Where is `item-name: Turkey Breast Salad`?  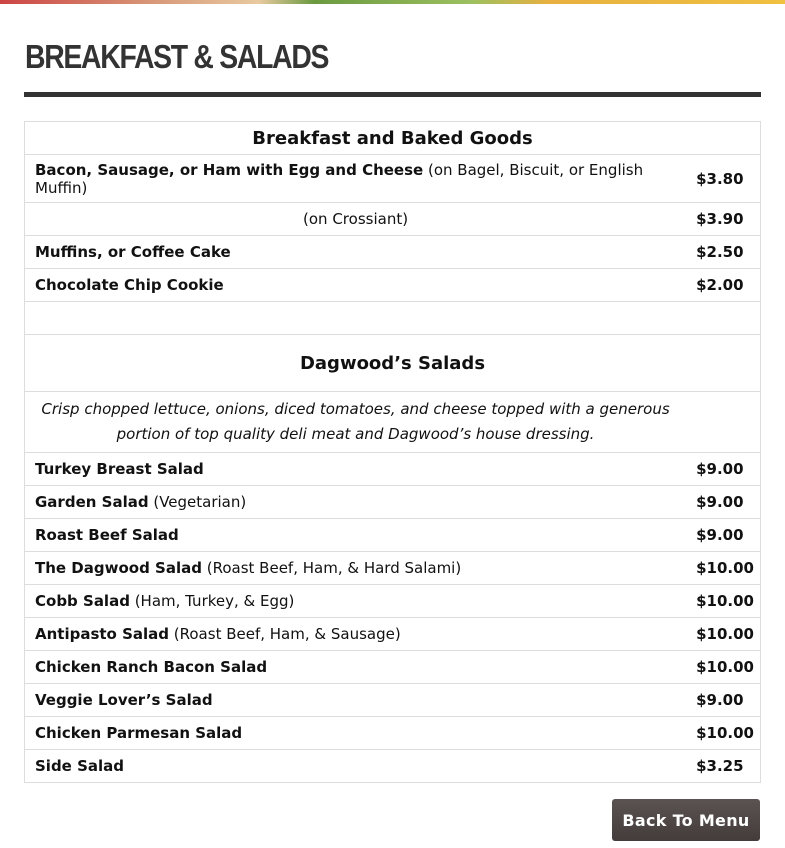 item-name: Turkey Breast Salad is located at coordinates (119, 469).